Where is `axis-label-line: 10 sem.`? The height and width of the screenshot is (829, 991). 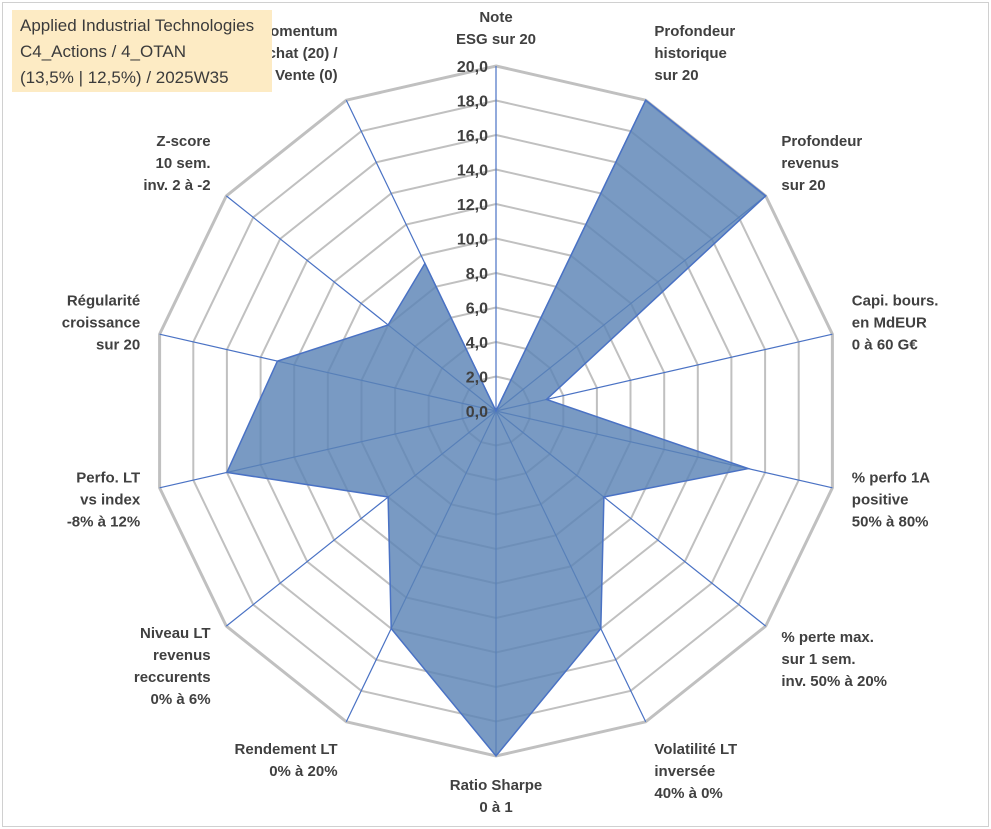
axis-label-line: 10 sem. is located at coordinates (183, 163).